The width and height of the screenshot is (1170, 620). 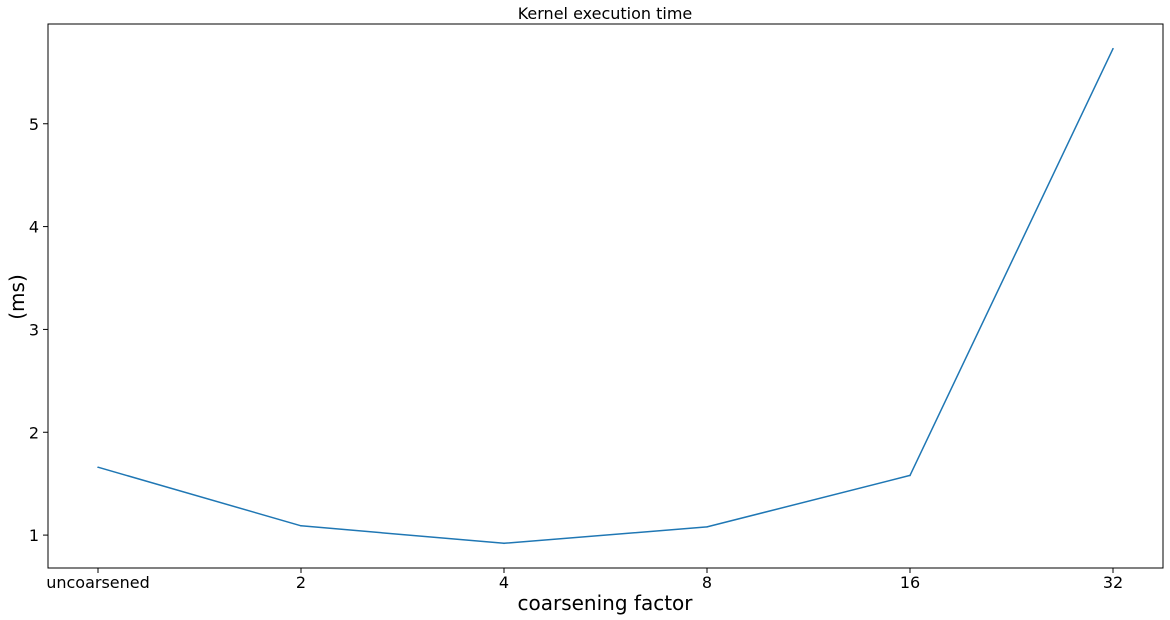 What do you see at coordinates (605, 13) in the screenshot?
I see `chart-title: Kernel execution time` at bounding box center [605, 13].